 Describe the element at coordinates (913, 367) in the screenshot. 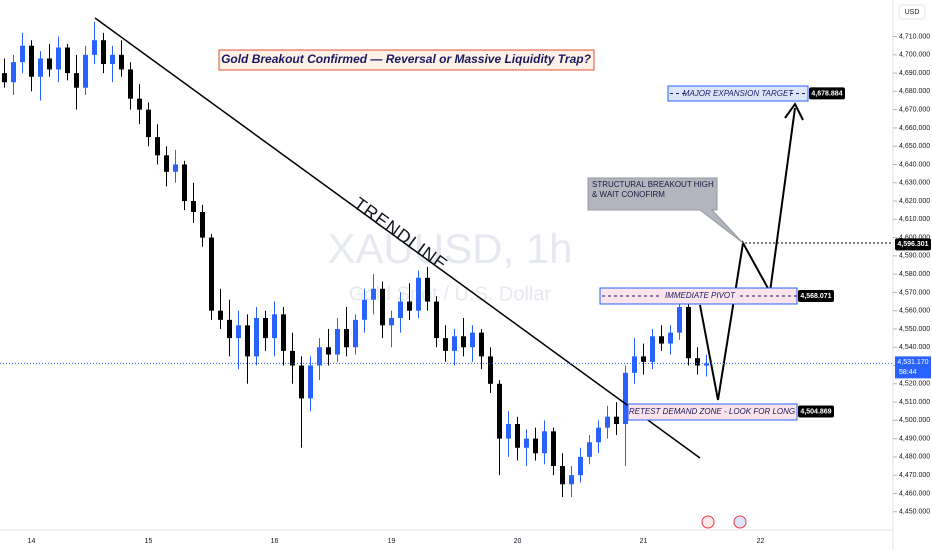

I see `last-price-tag` at that location.